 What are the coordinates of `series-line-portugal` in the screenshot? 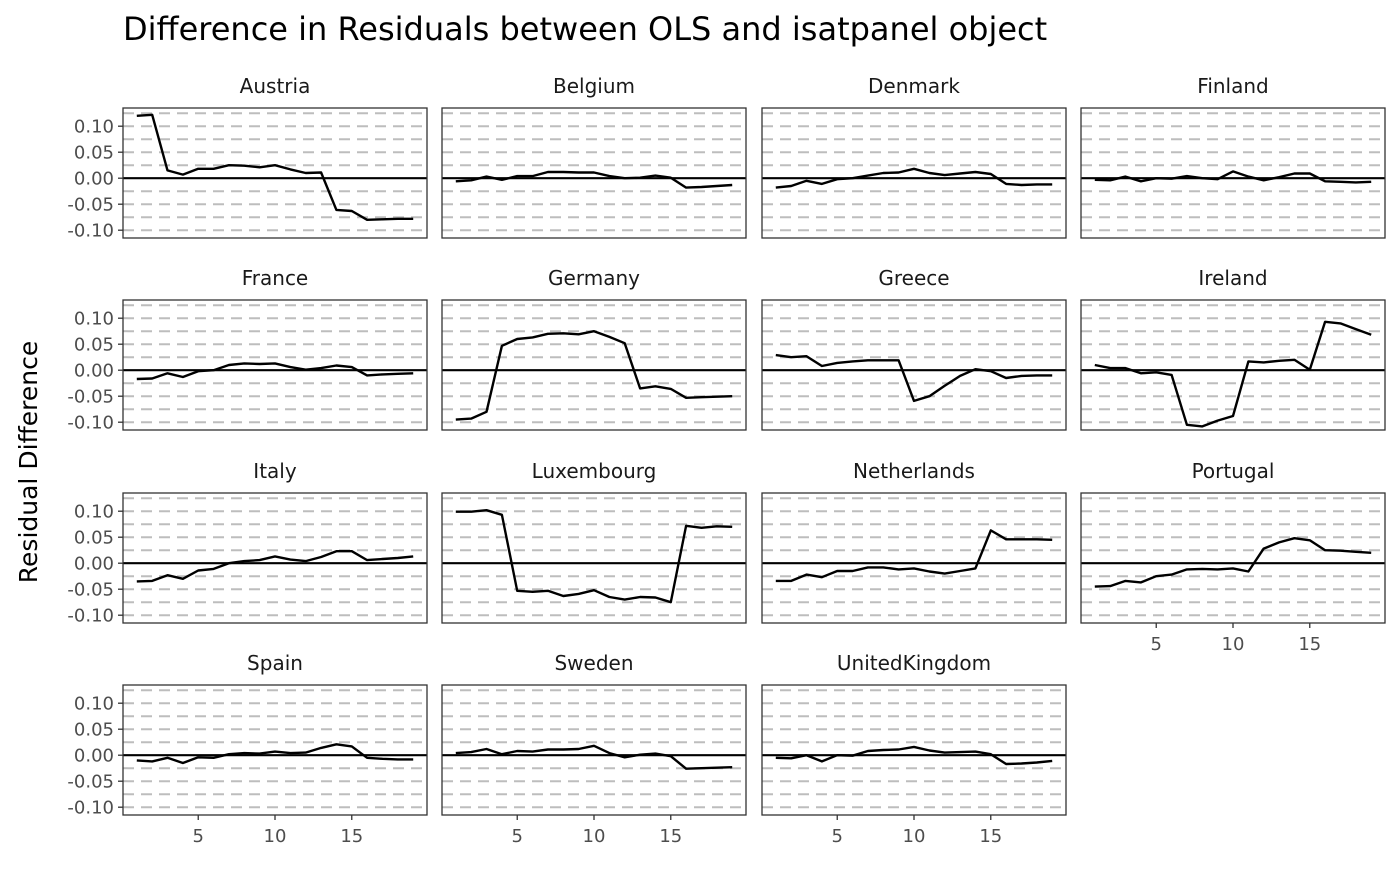 It's located at (1233, 562).